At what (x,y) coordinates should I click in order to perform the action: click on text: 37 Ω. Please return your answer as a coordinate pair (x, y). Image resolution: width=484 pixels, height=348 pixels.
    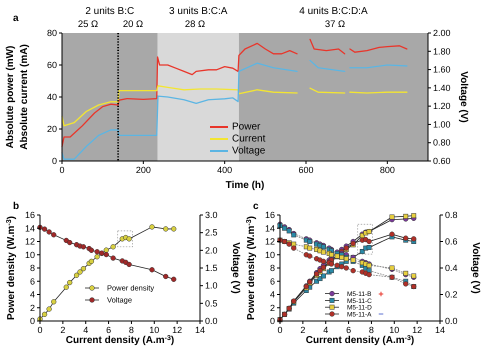
    Looking at the image, I should click on (335, 24).